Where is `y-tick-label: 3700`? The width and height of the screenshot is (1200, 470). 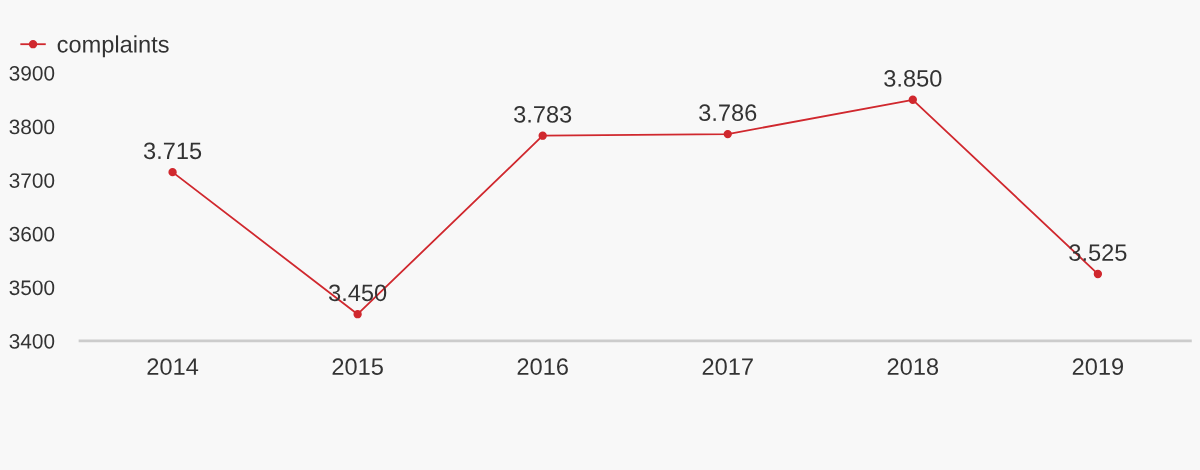 y-tick-label: 3700 is located at coordinates (32, 180).